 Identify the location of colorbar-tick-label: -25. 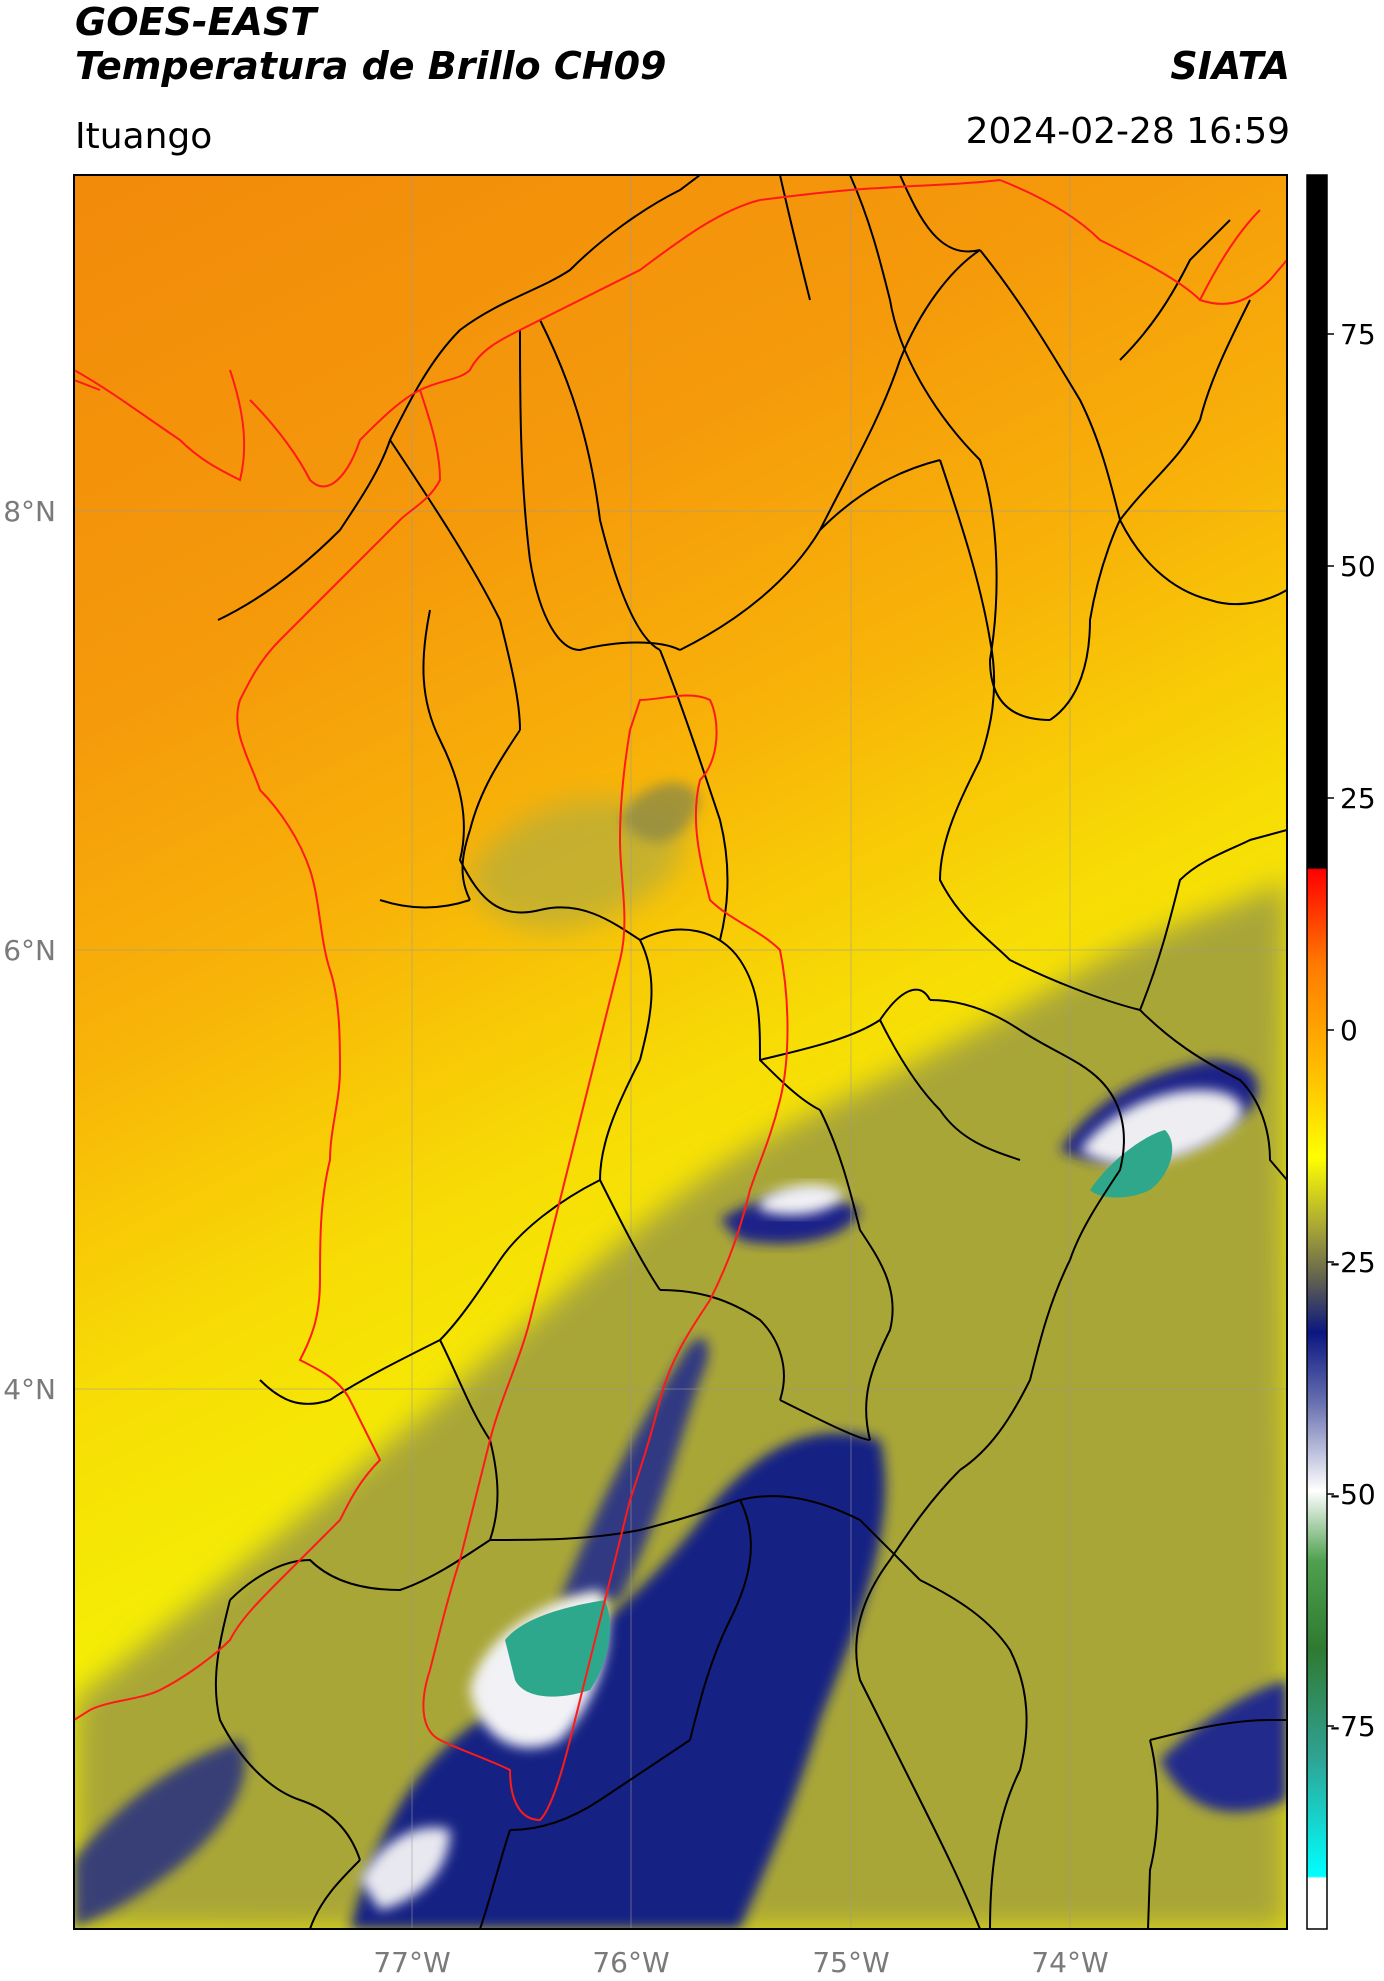
(1353, 1262).